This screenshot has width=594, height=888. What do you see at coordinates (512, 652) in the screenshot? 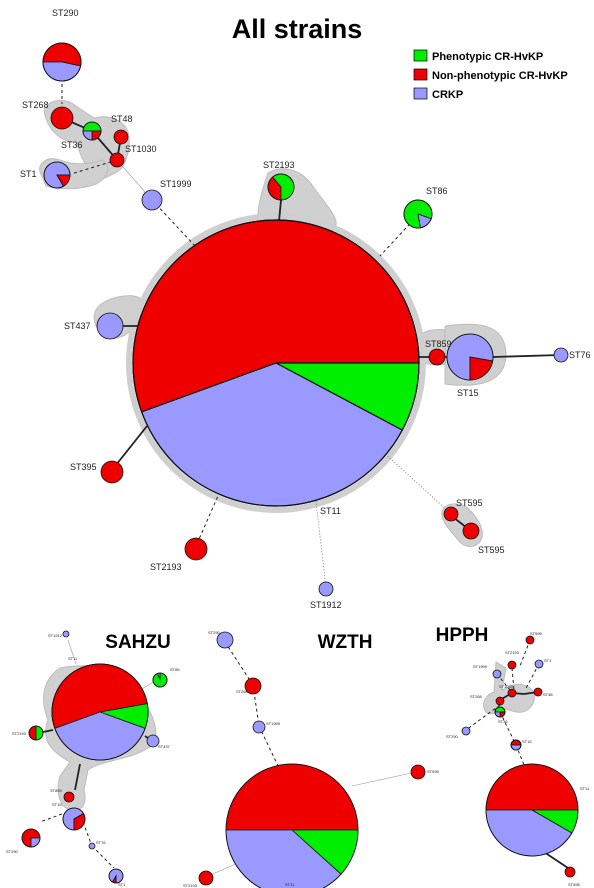
I see `hpph-label-st2193: ST2193` at bounding box center [512, 652].